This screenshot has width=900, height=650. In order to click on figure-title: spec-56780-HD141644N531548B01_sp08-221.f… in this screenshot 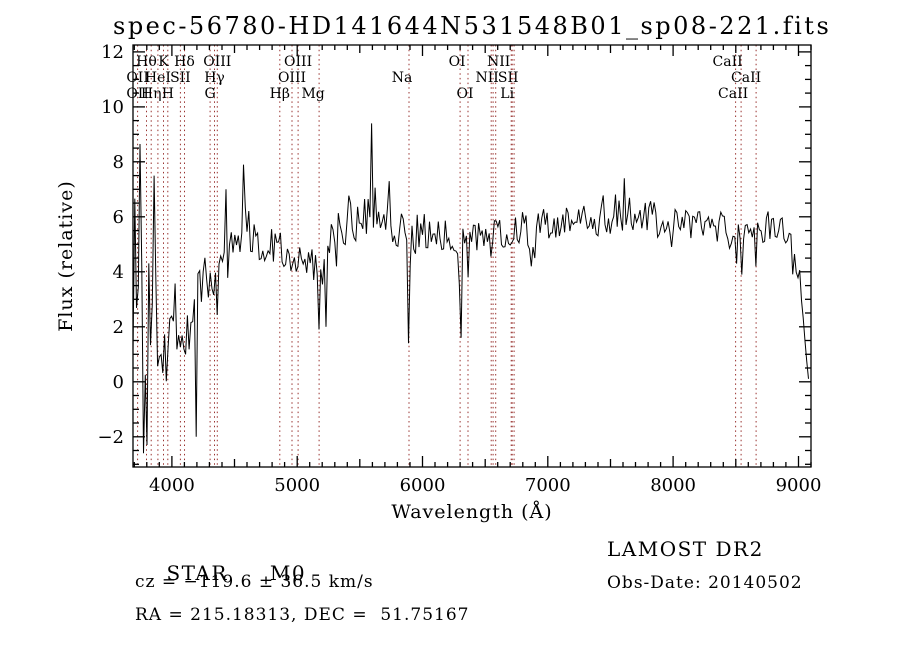, I will do `click(472, 26)`.